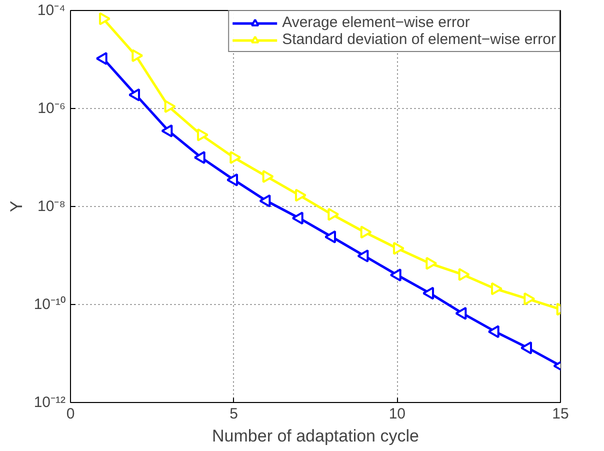 Image resolution: width=604 pixels, height=451 pixels. I want to click on x-tick-label: 15, so click(560, 414).